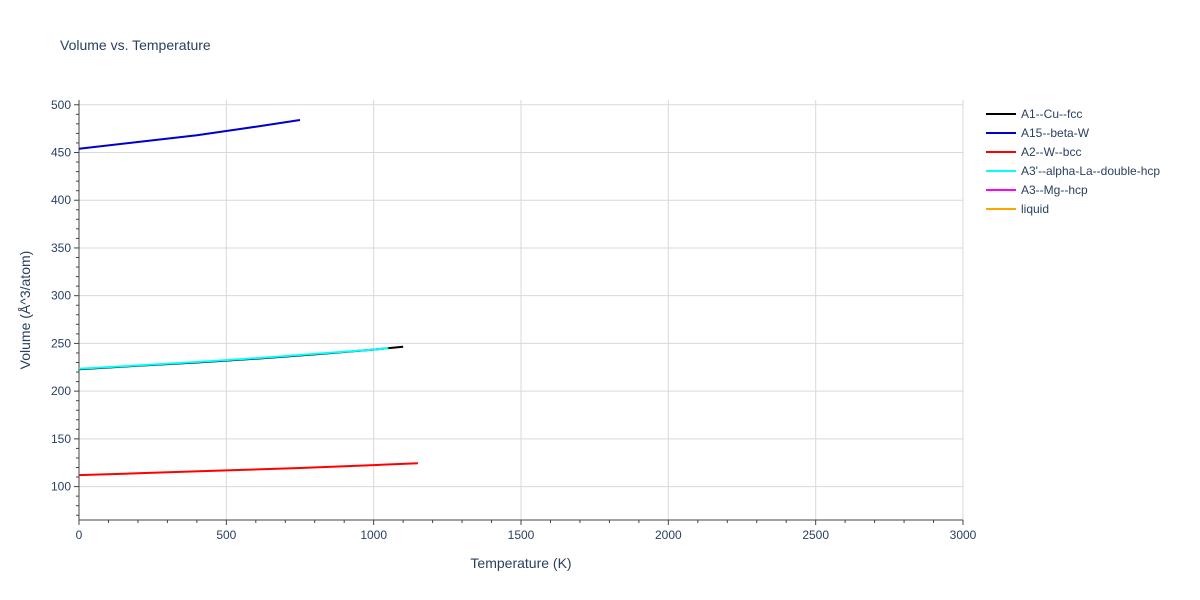 The image size is (1200, 600). I want to click on y-tick-label: 350, so click(61, 248).